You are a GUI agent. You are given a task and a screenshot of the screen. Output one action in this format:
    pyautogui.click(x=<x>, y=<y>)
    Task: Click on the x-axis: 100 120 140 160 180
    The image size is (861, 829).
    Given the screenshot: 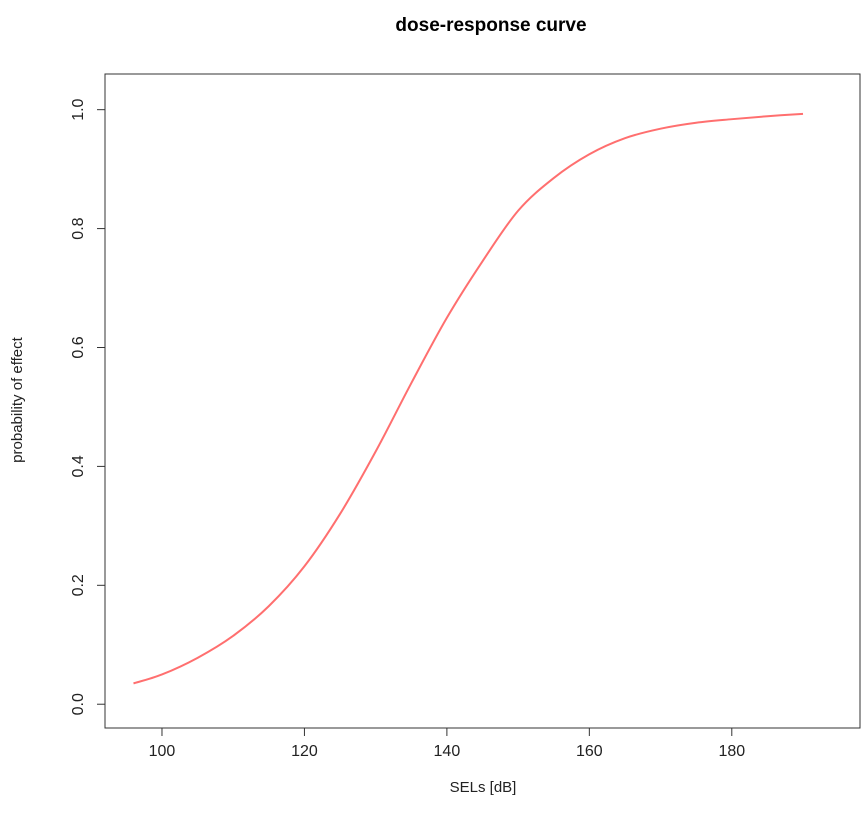 What is the action you would take?
    pyautogui.click(x=447, y=743)
    